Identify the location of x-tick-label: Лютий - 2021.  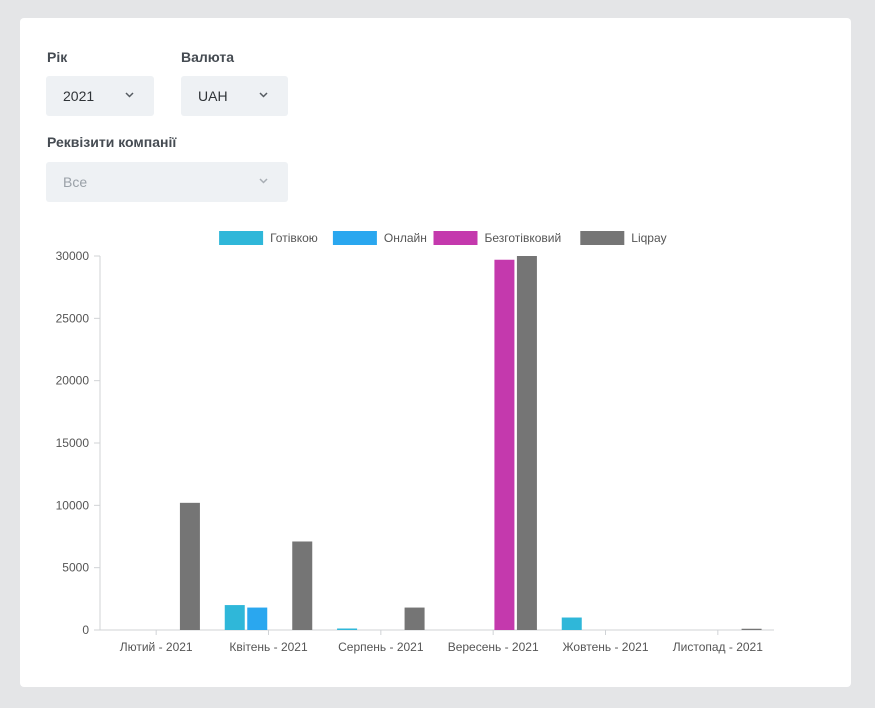
(156, 647).